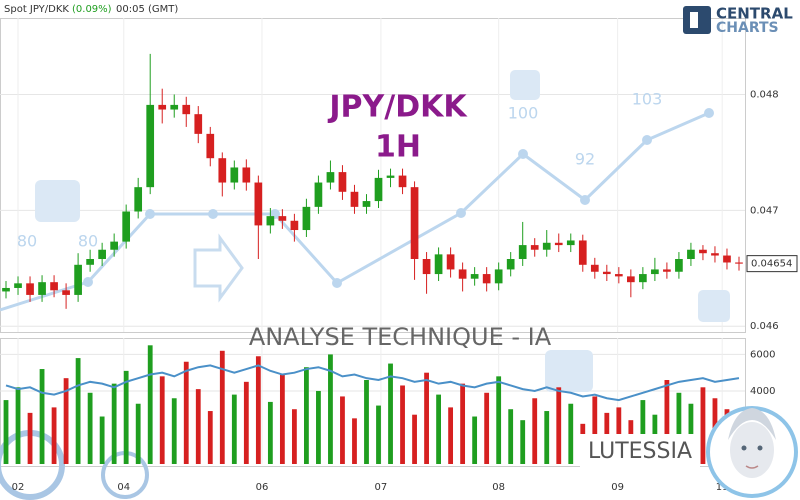  What do you see at coordinates (18, 487) in the screenshot?
I see `x-tick-label: 02` at bounding box center [18, 487].